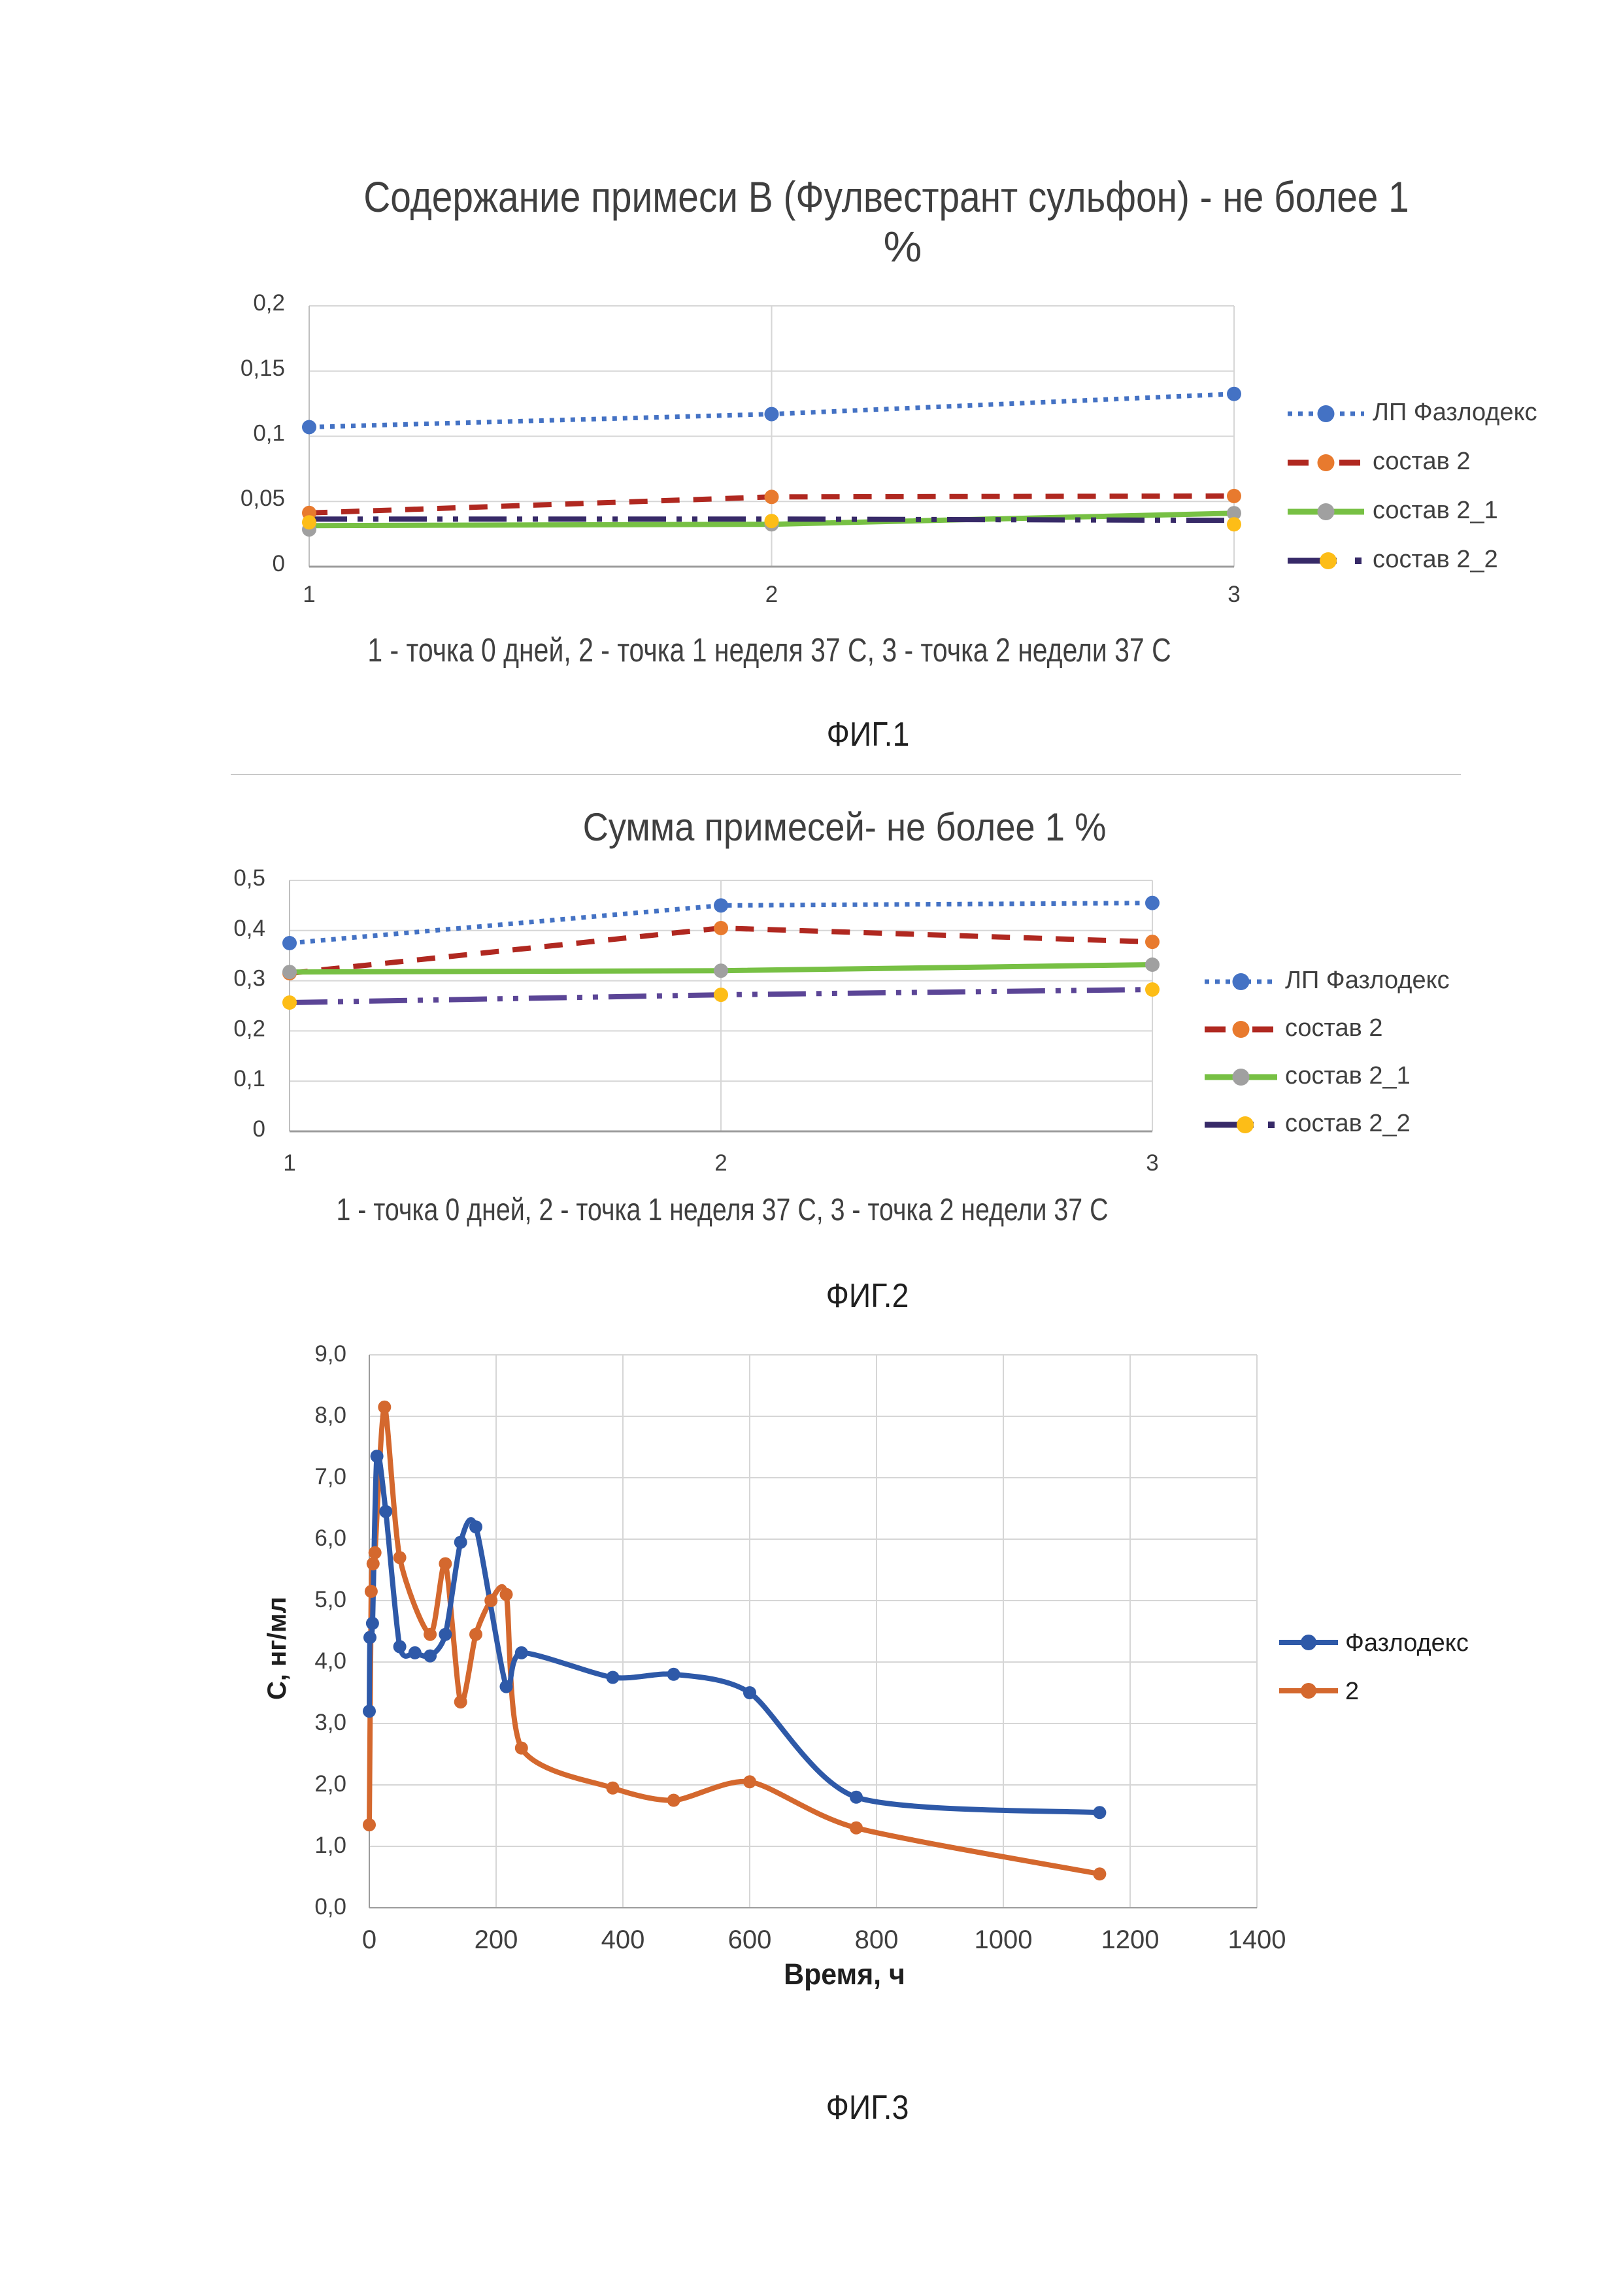  I want to click on svg-text: 400, so click(623, 1939).